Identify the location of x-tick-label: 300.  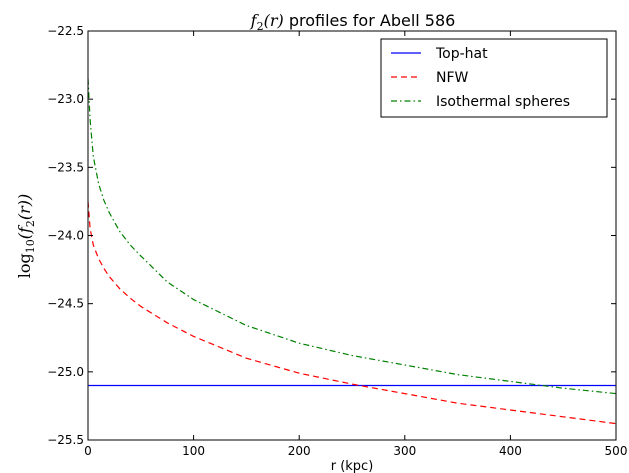
(404, 451).